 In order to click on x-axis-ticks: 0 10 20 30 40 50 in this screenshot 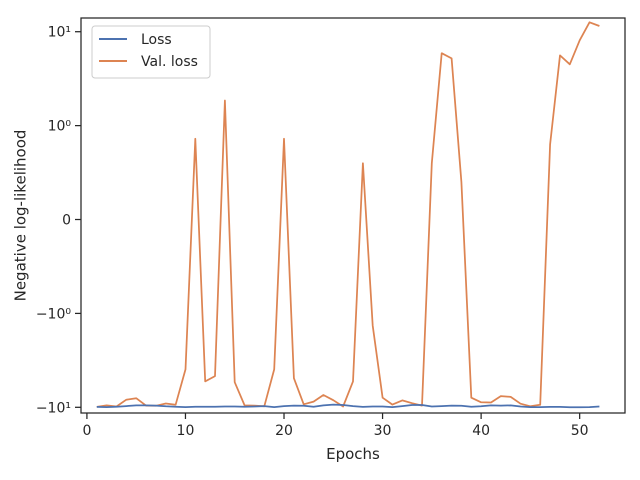, I will do `click(335, 426)`.